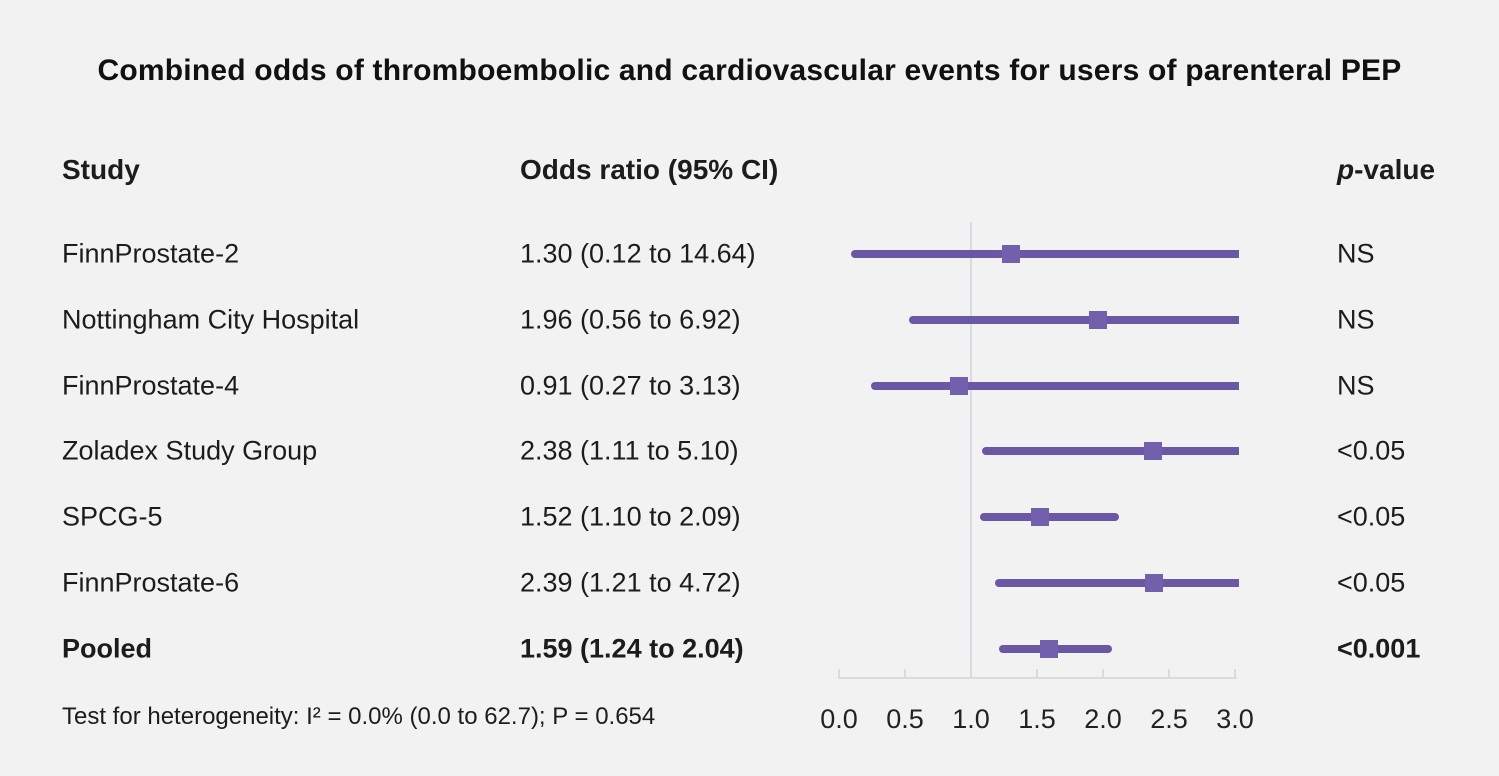  What do you see at coordinates (905, 719) in the screenshot?
I see `axis-tick-label: 0.5` at bounding box center [905, 719].